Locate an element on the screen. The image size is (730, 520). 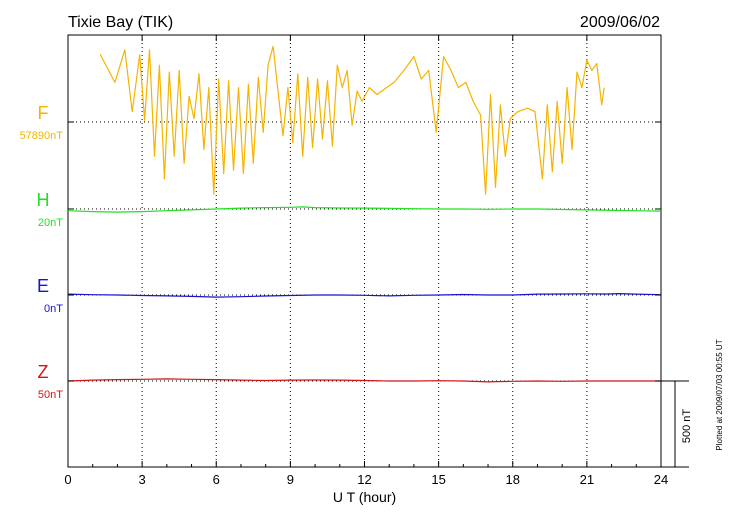
x-tick-label: 24 is located at coordinates (661, 479).